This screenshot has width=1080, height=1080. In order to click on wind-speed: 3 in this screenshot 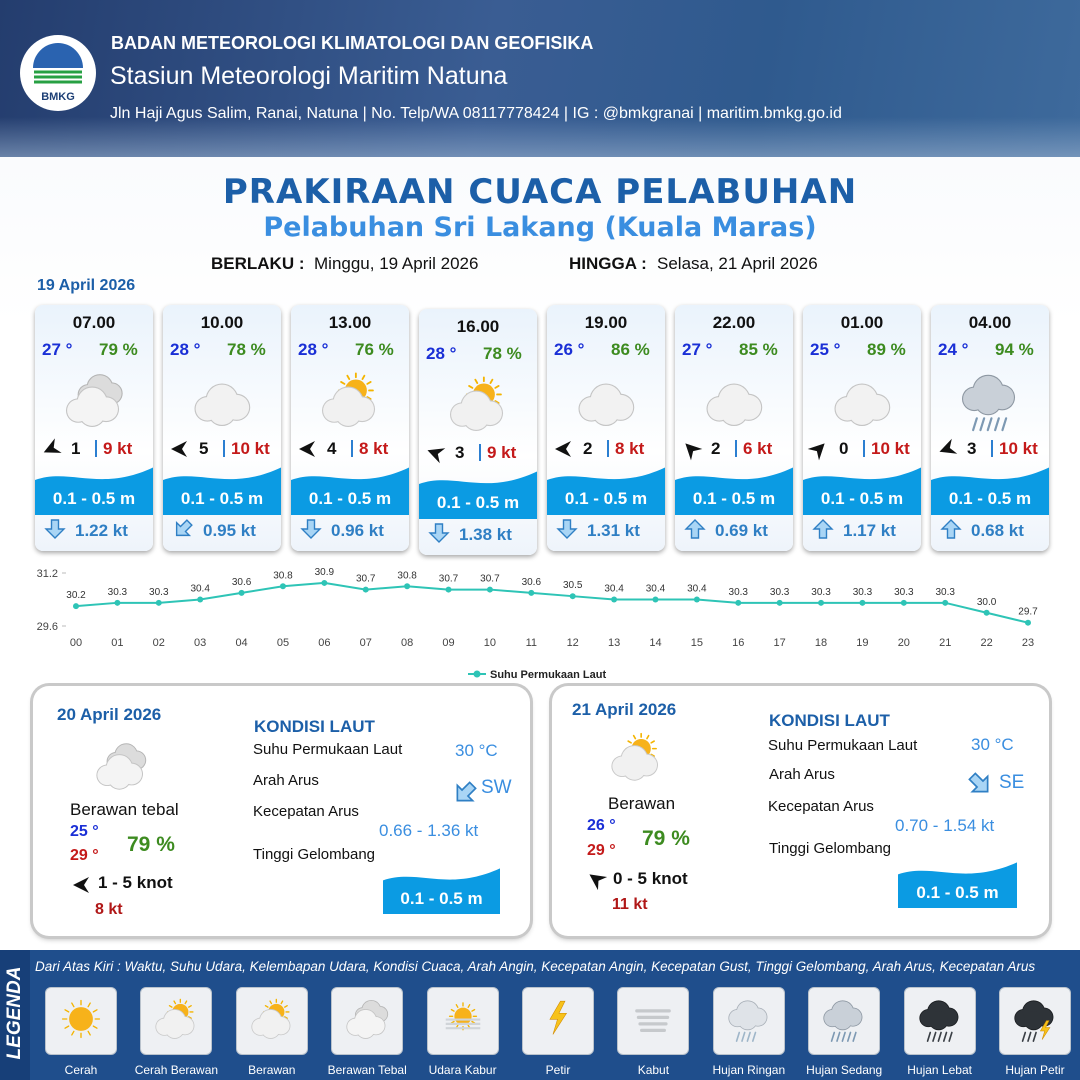, I will do `click(460, 452)`.